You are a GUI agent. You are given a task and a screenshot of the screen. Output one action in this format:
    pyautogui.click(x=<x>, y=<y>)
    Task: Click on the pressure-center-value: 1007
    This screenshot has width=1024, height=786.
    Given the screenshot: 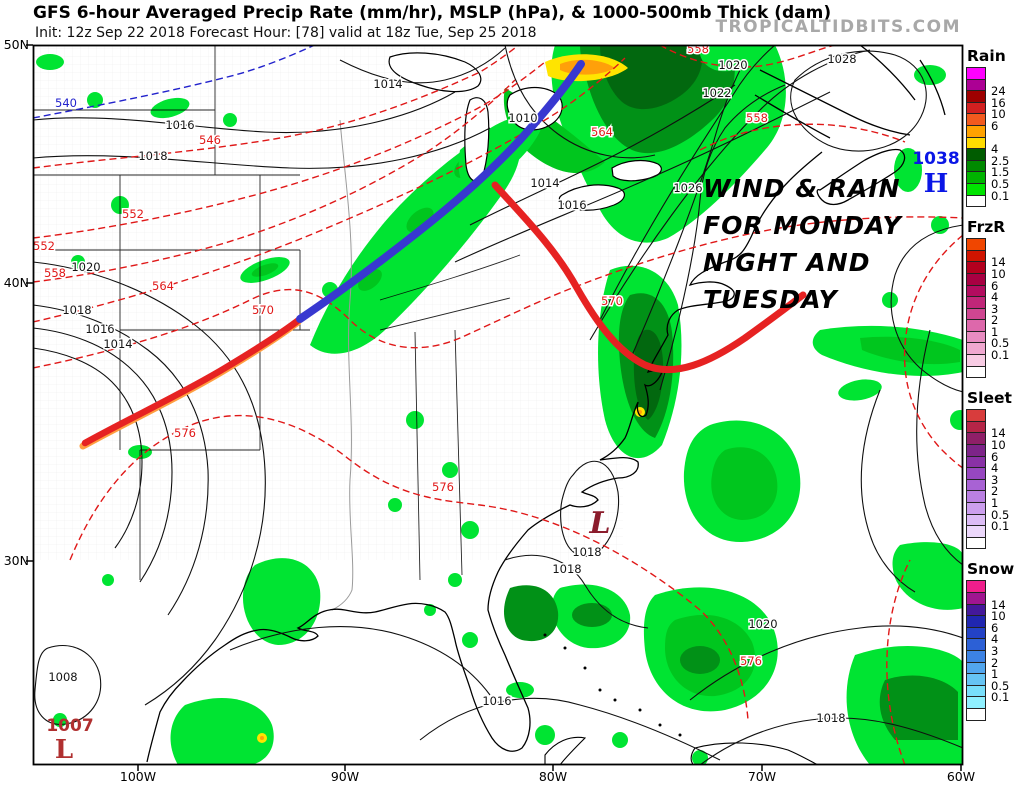 What is the action you would take?
    pyautogui.click(x=69, y=726)
    